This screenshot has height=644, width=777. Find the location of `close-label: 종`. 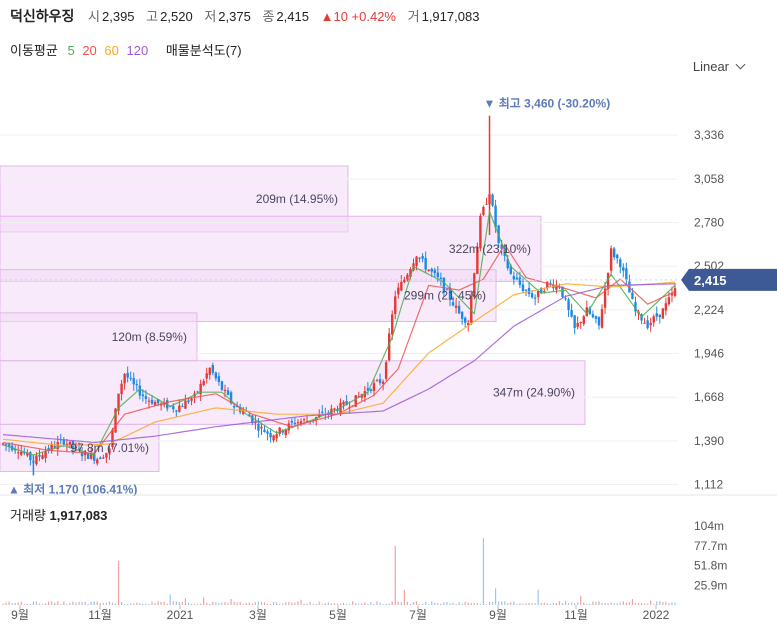

close-label: 종 is located at coordinates (268, 16).